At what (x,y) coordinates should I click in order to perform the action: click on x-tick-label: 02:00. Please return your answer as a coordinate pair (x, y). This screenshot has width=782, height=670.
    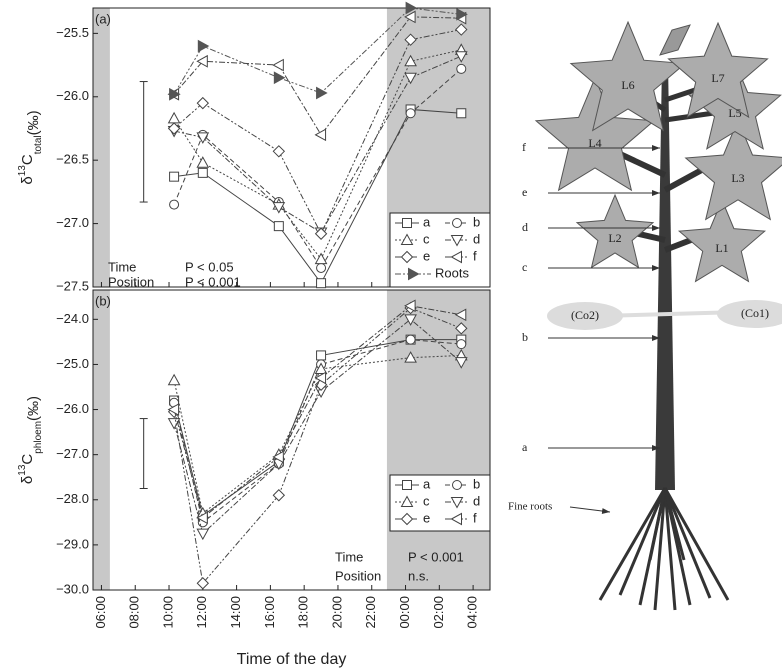
    Looking at the image, I should click on (438, 612).